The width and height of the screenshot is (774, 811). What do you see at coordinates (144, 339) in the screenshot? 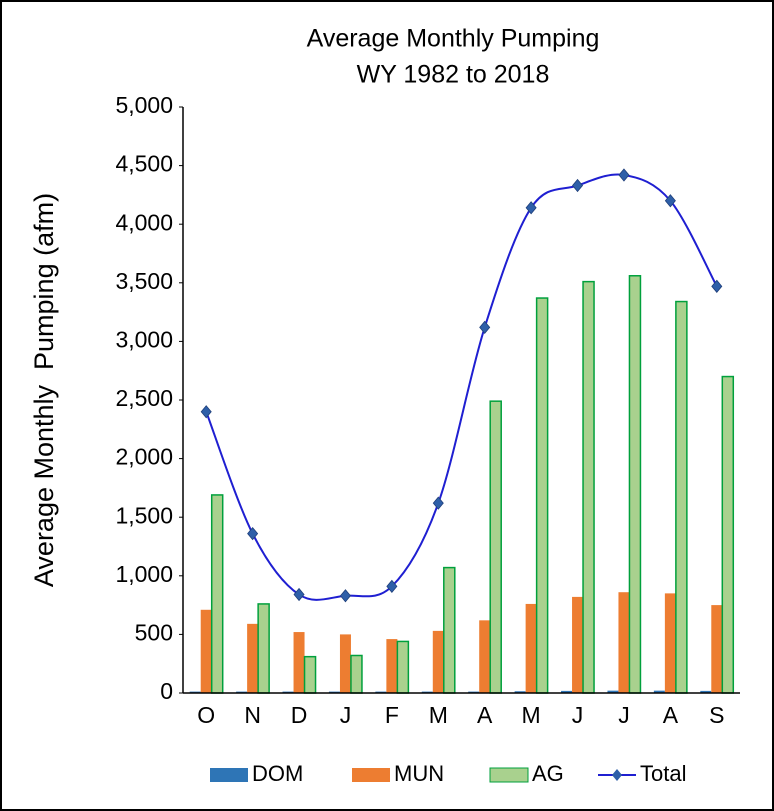
I see `y-tick-label: 3,000` at bounding box center [144, 339].